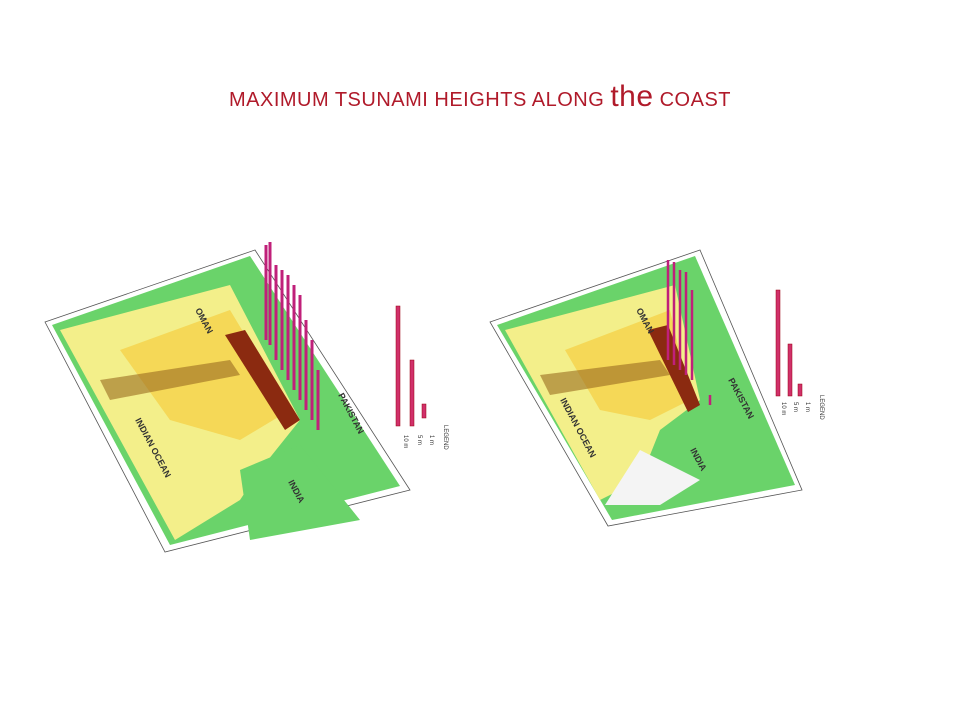  I want to click on title-part: MAXIMUM TSUNAMI HEIGHTS ALONG, so click(416, 100).